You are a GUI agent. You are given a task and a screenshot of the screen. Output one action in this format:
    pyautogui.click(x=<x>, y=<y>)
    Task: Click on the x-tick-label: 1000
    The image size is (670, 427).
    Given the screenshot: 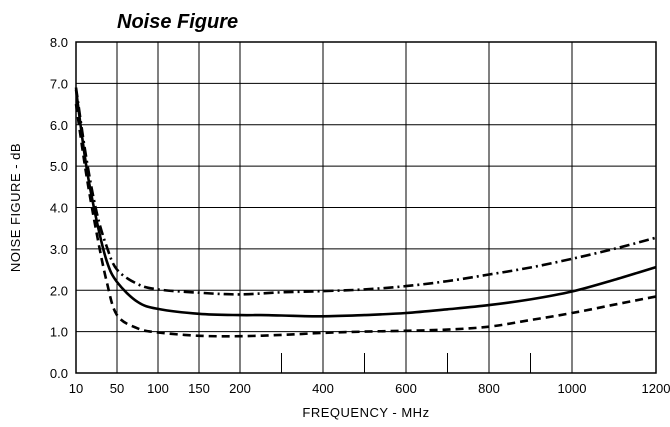 What is the action you would take?
    pyautogui.click(x=572, y=388)
    